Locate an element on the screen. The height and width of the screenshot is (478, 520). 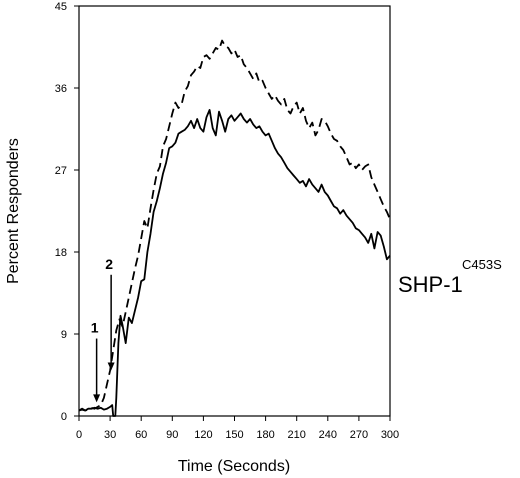
x-tick-label: 180 is located at coordinates (265, 435).